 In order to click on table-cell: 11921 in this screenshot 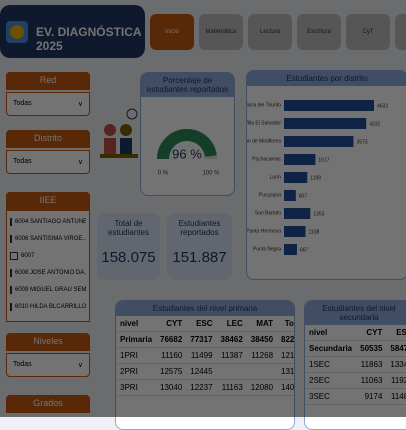, I will do `click(396, 380)`.